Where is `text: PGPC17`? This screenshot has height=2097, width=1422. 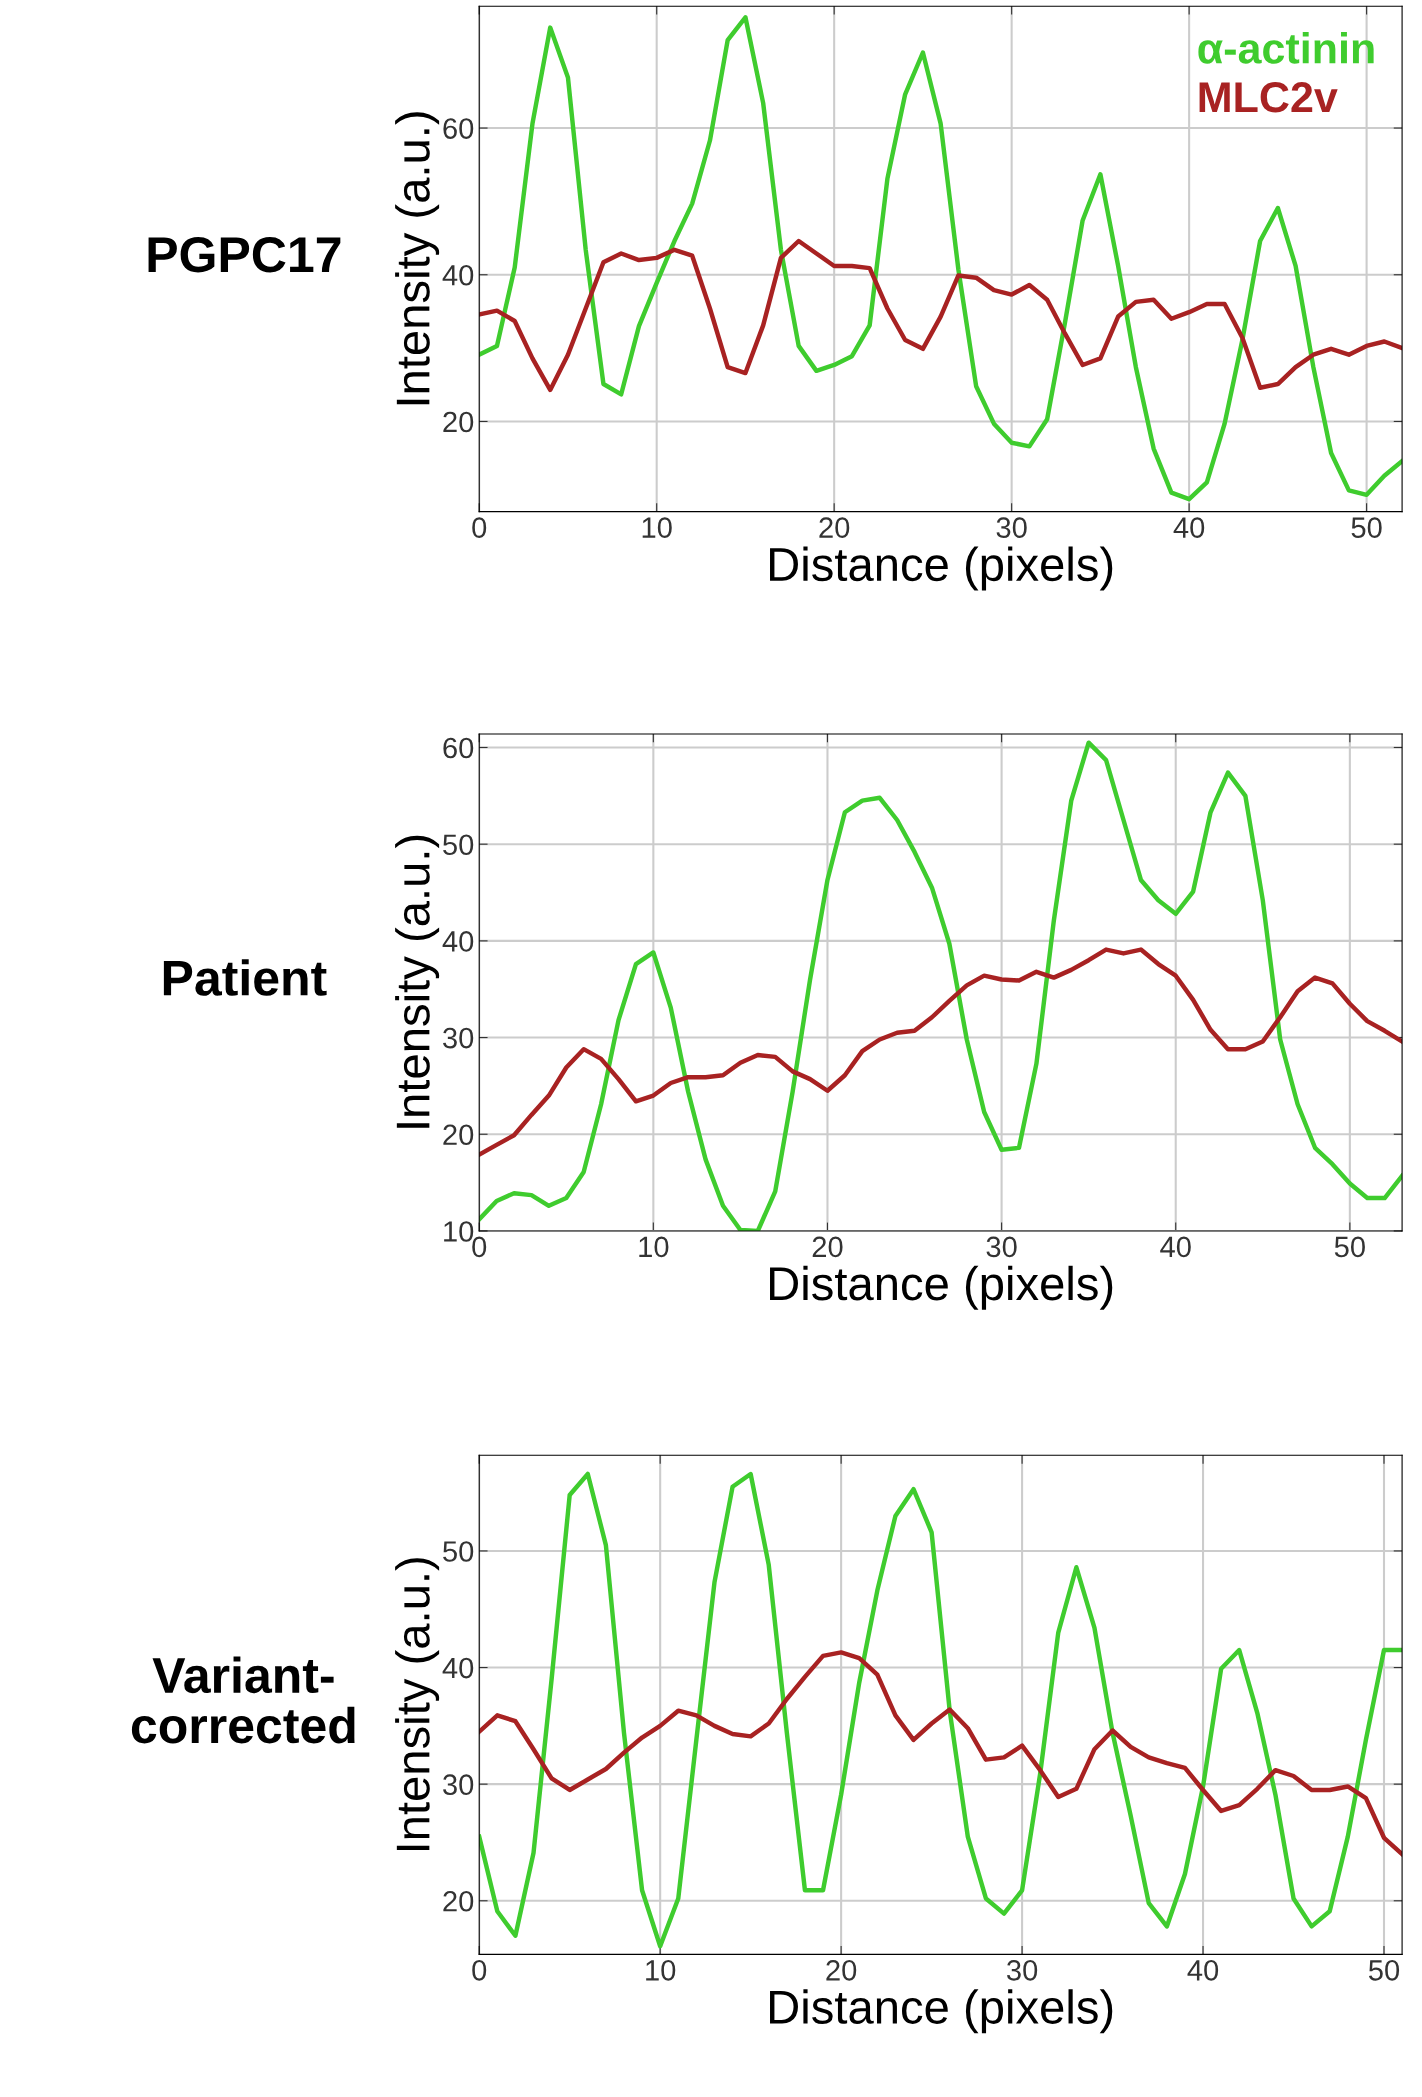
text: PGPC17 is located at coordinates (244, 255).